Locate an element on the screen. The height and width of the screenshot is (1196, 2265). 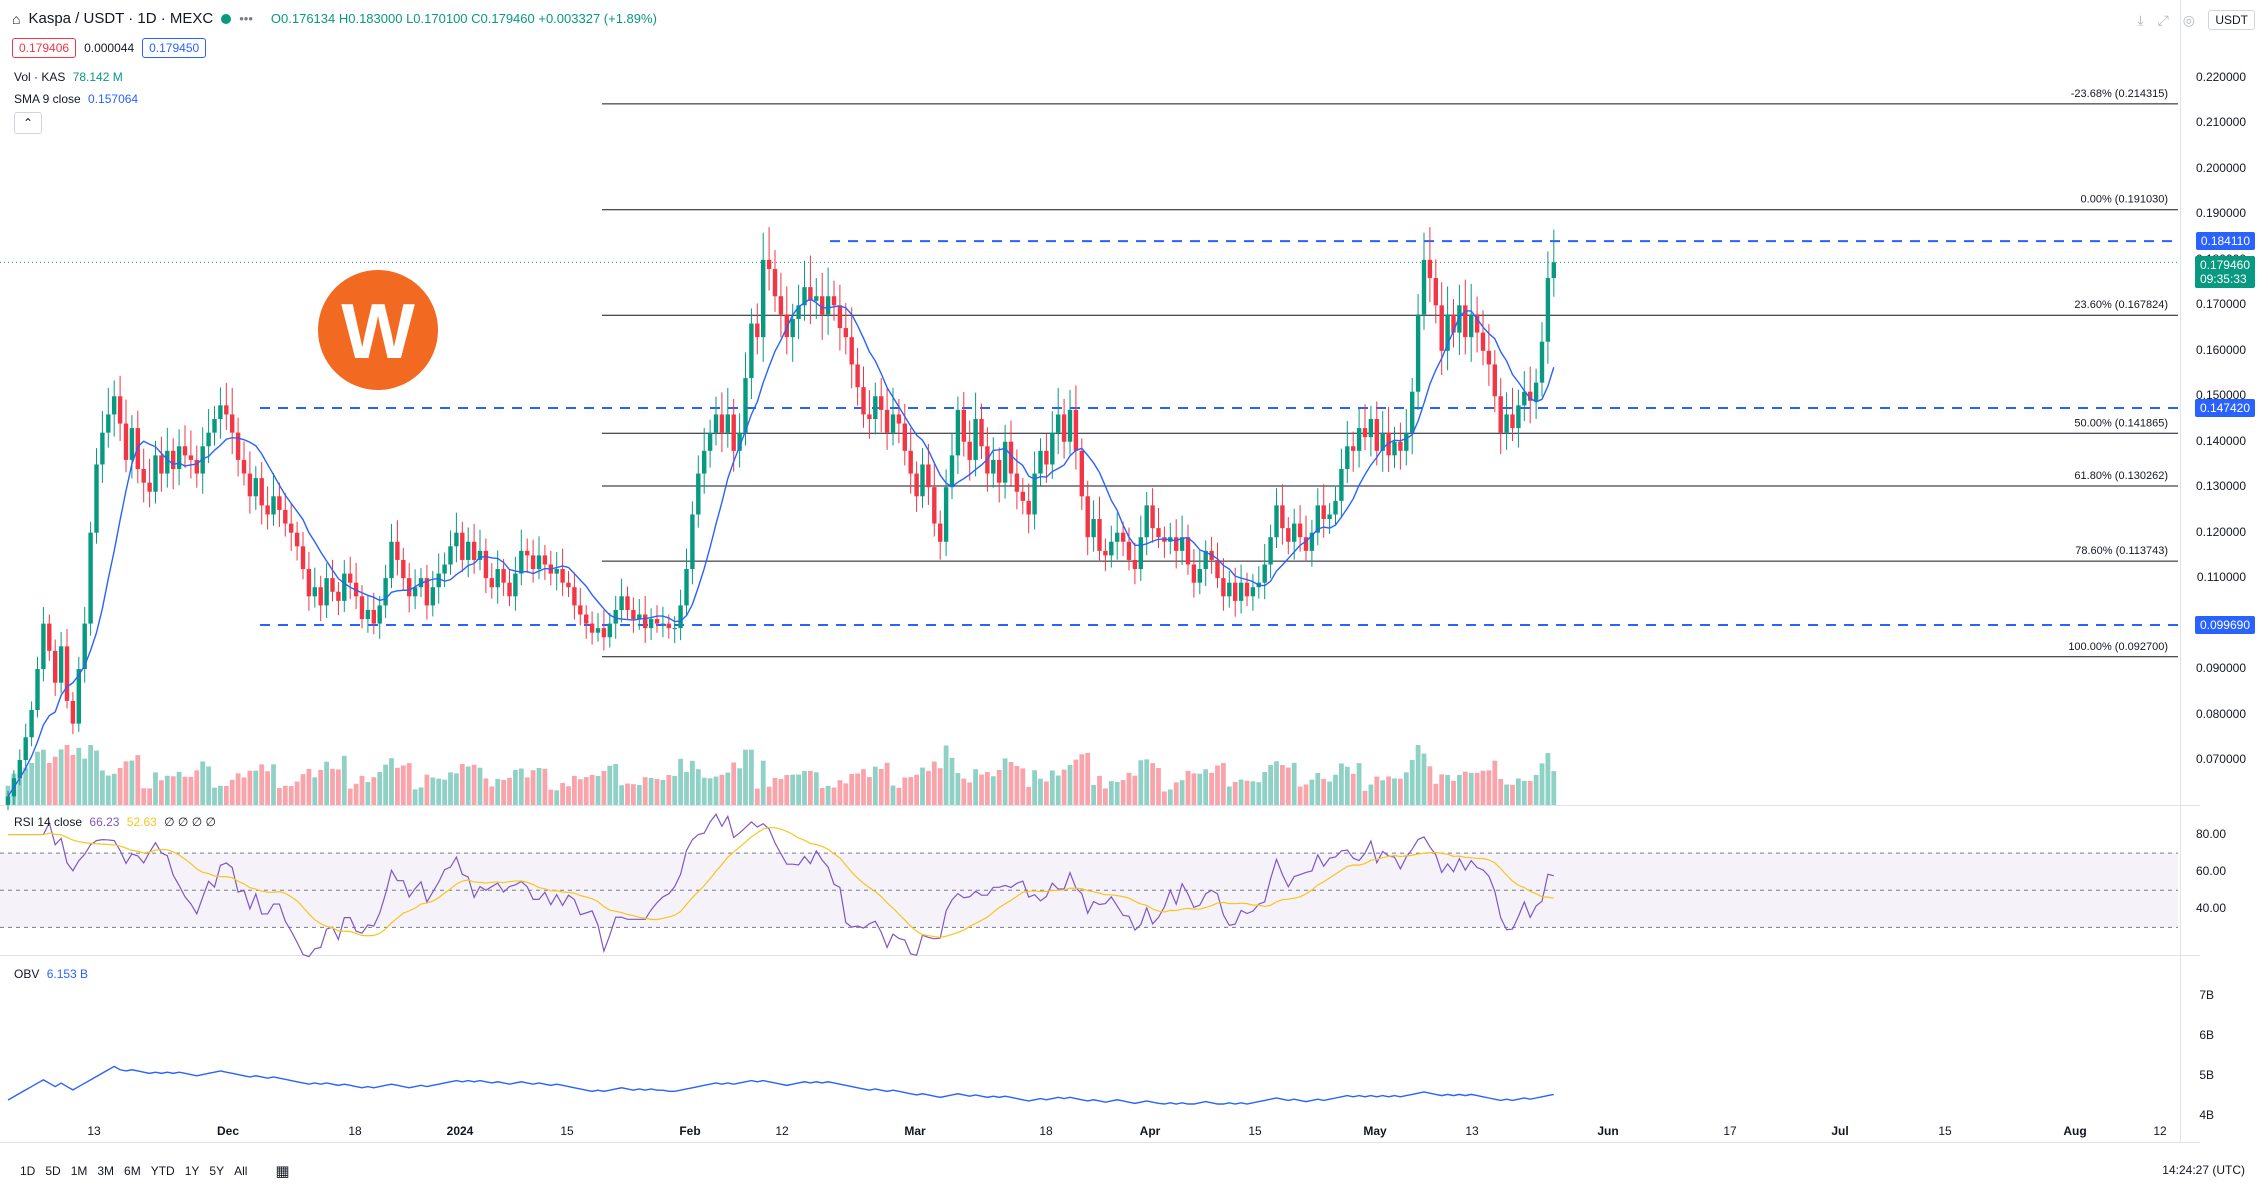
range-1m: 1M is located at coordinates (79, 1171).